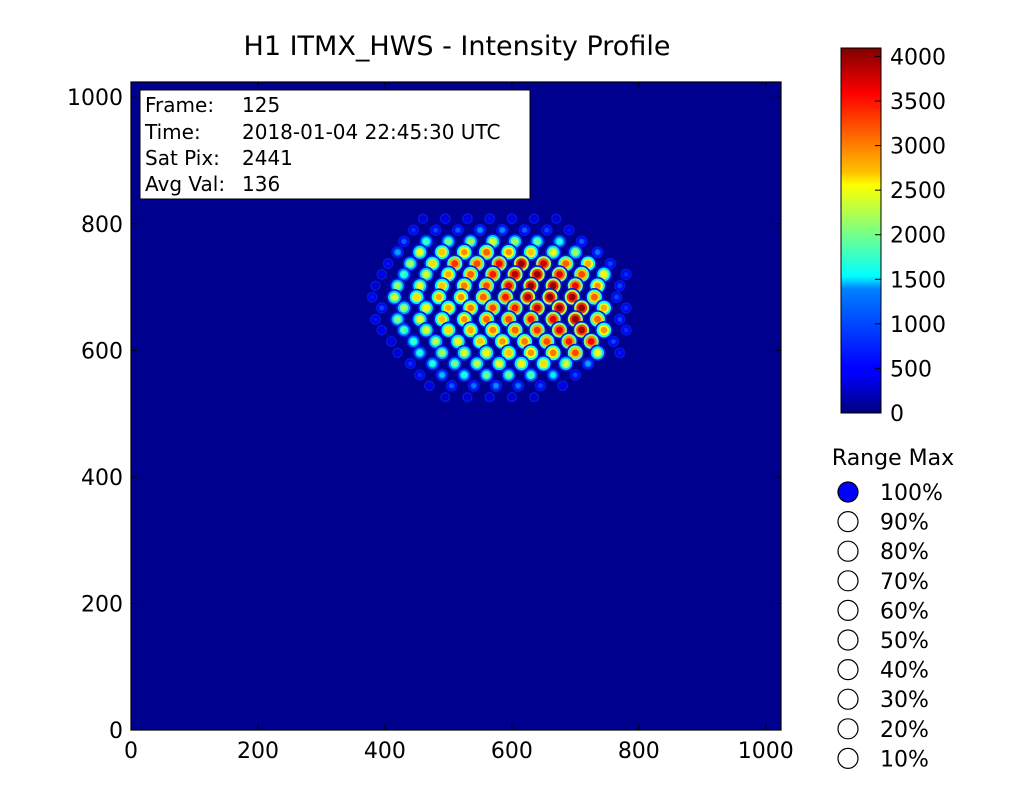 This screenshot has height=812, width=1012. Describe the element at coordinates (639, 751) in the screenshot. I see `x-tick-label: 800` at that location.